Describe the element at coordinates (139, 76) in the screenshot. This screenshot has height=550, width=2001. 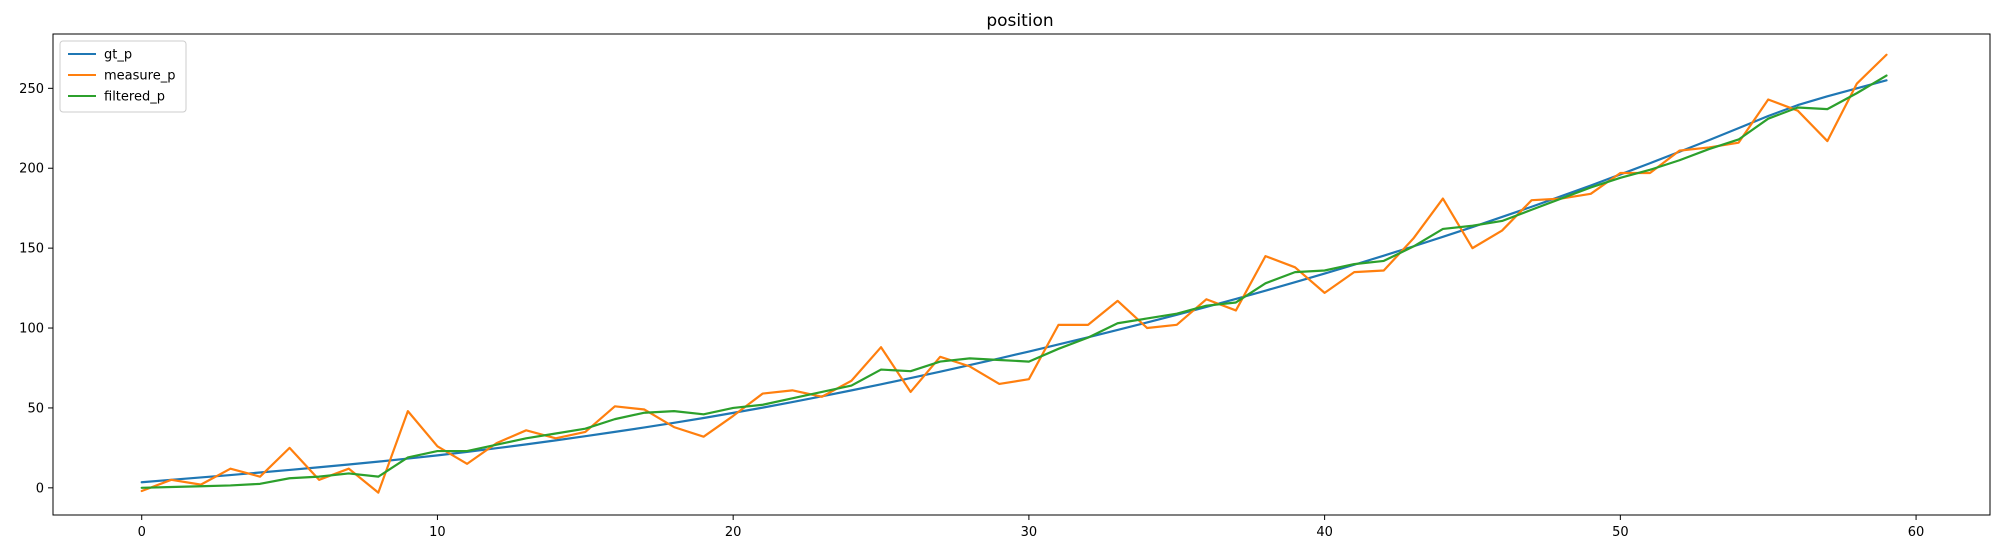
I see `legend-label-measure_p: measure_p` at that location.